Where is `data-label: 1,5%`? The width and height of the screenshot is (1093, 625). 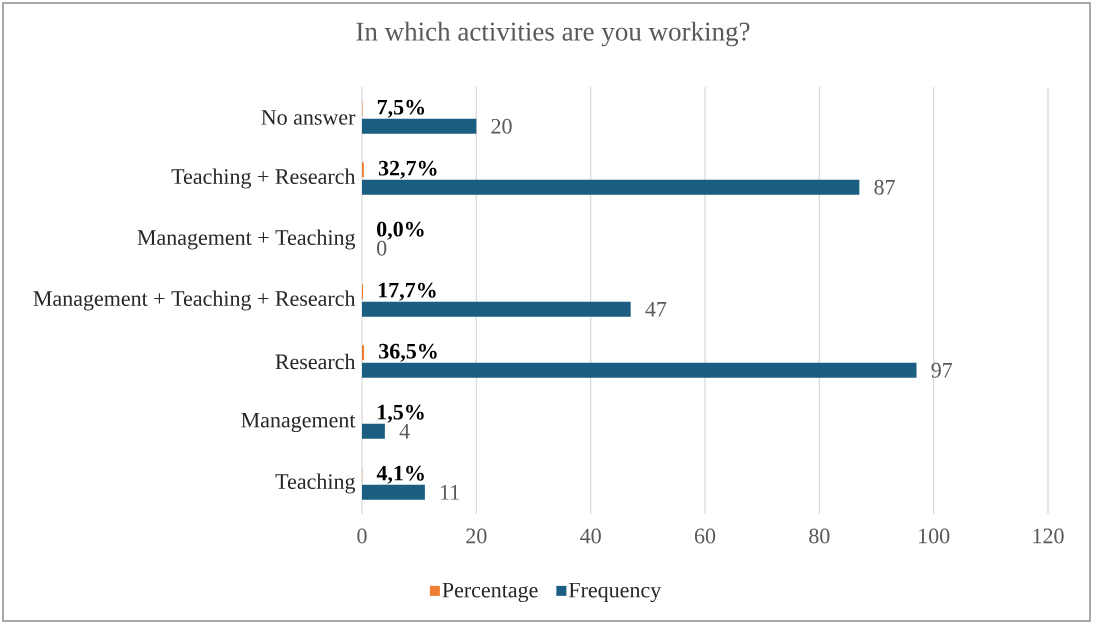 data-label: 1,5% is located at coordinates (401, 413).